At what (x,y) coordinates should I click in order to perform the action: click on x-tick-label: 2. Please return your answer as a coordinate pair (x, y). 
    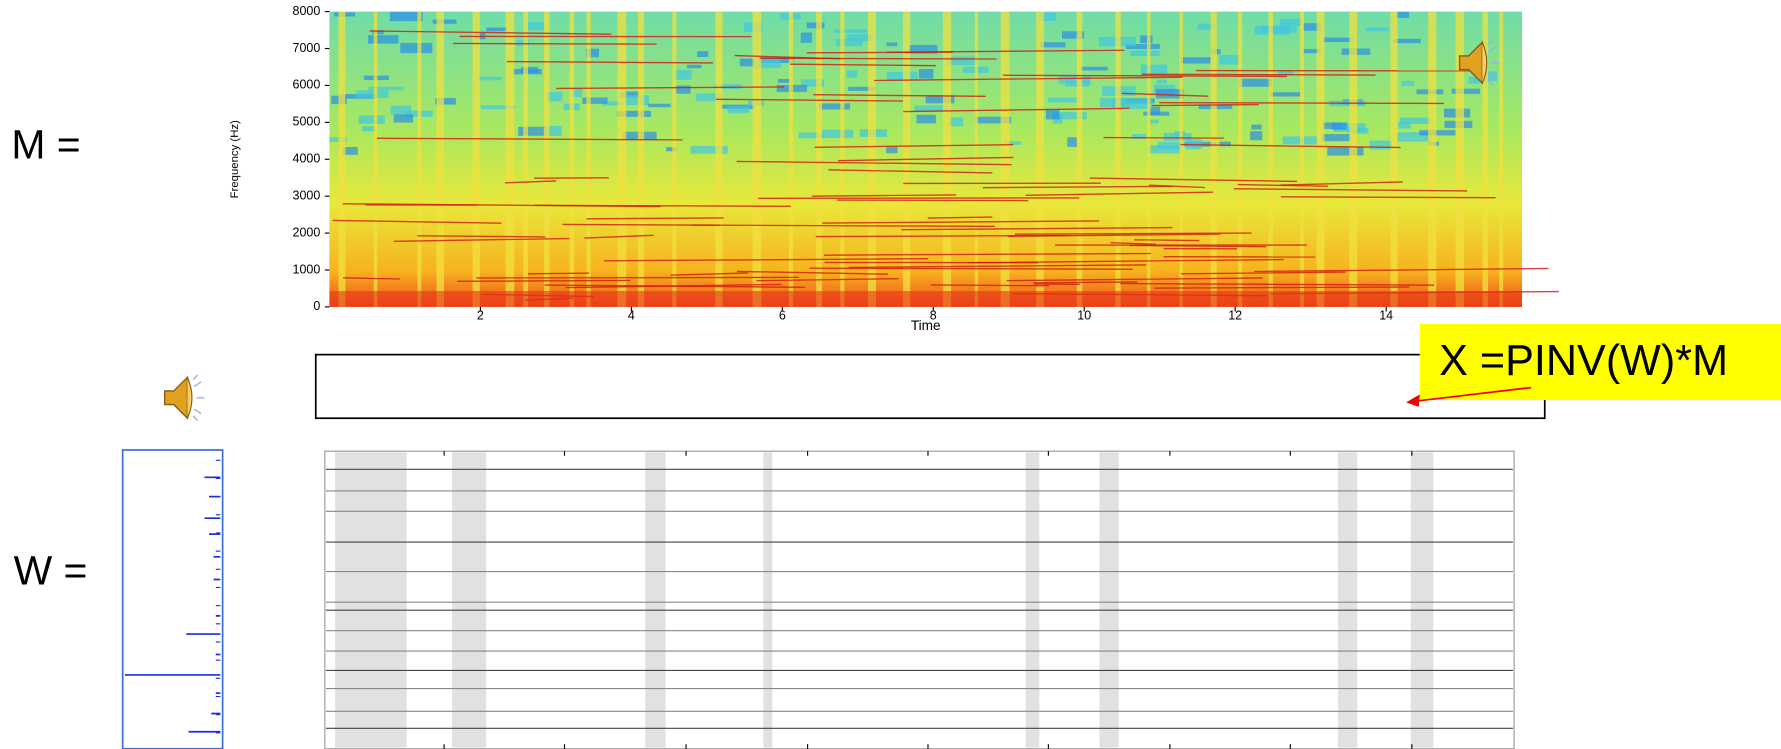
    Looking at the image, I should click on (480, 315).